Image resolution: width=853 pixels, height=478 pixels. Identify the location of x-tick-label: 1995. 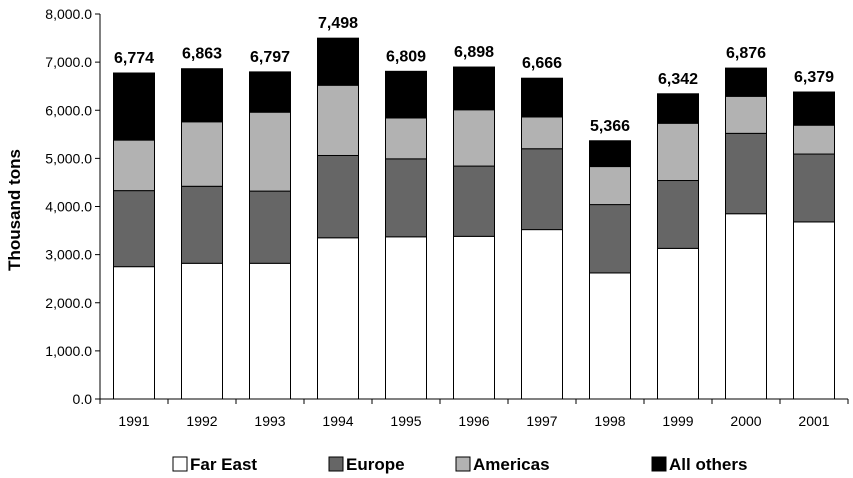
(405, 421).